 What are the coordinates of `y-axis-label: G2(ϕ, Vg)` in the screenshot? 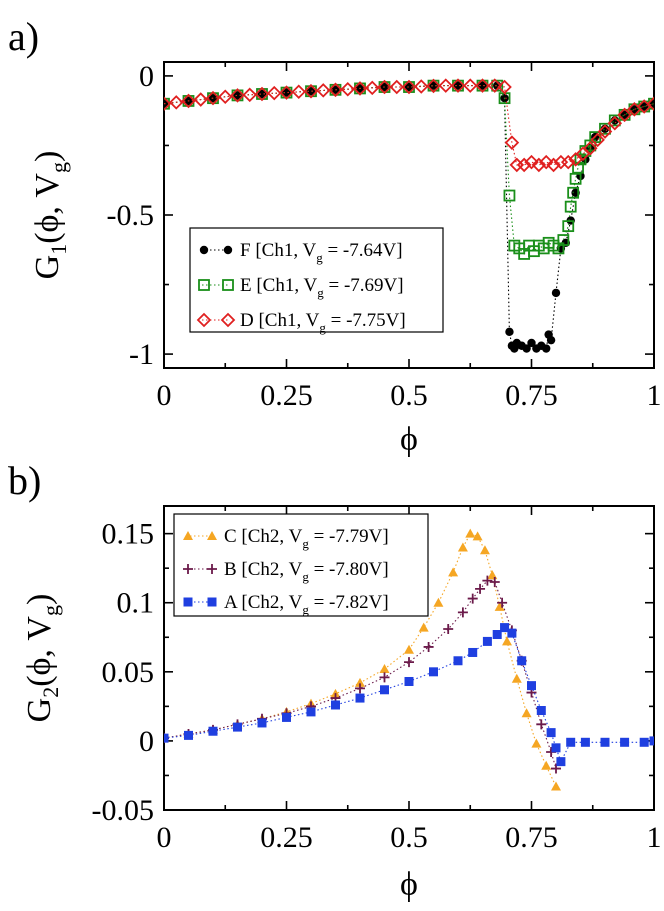 It's located at (42, 658).